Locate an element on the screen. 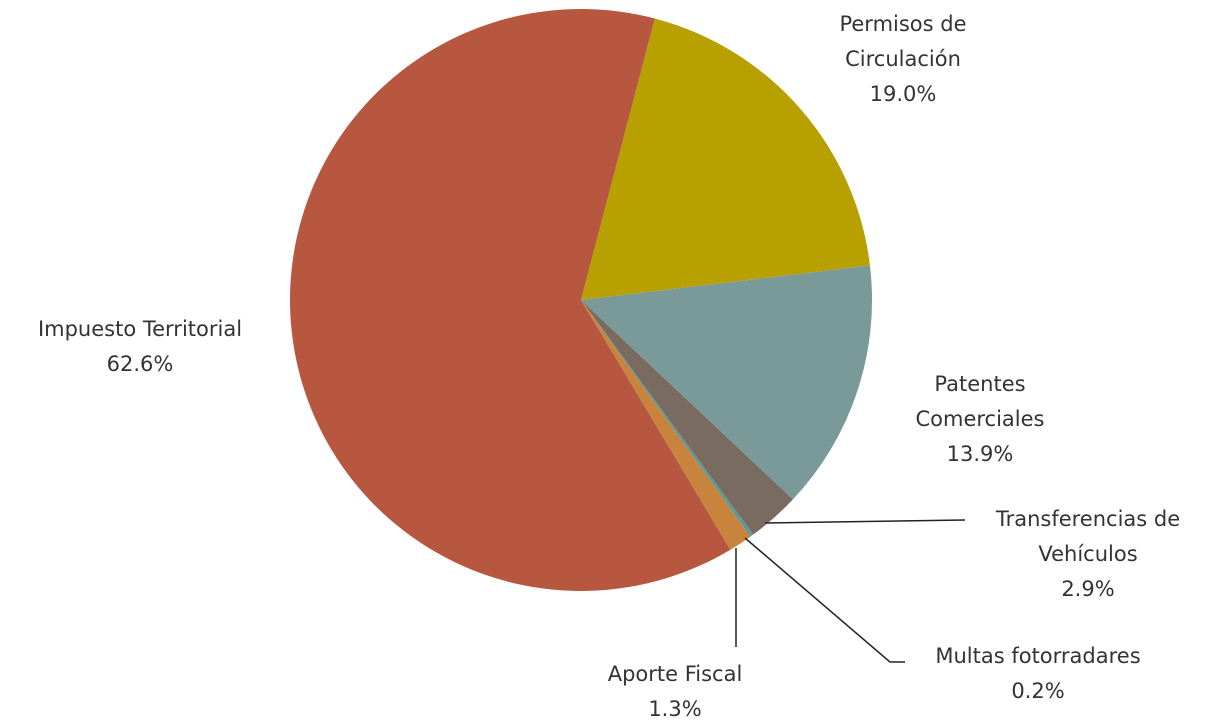 The image size is (1210, 727). category: Impuesto Territorial is located at coordinates (140, 329).